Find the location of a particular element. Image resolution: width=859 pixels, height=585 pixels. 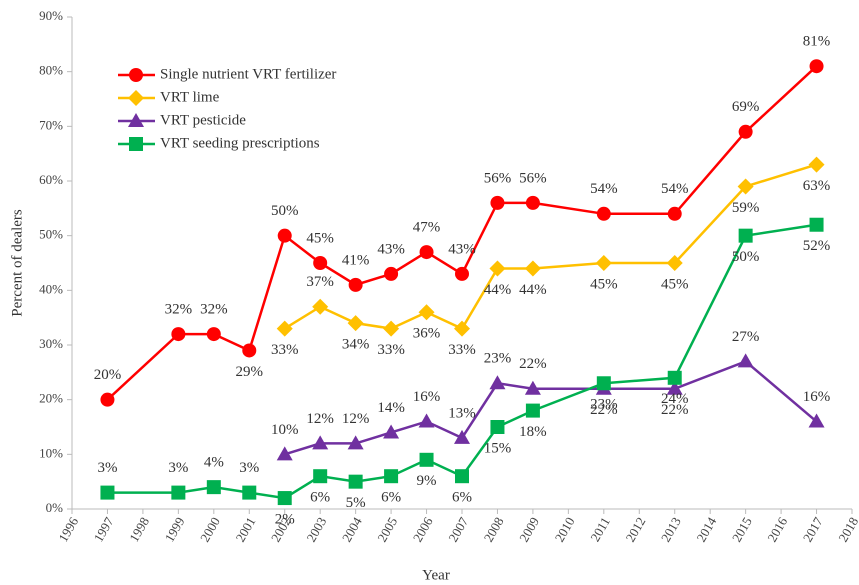

x-tick-label: 2001 is located at coordinates (245, 529).